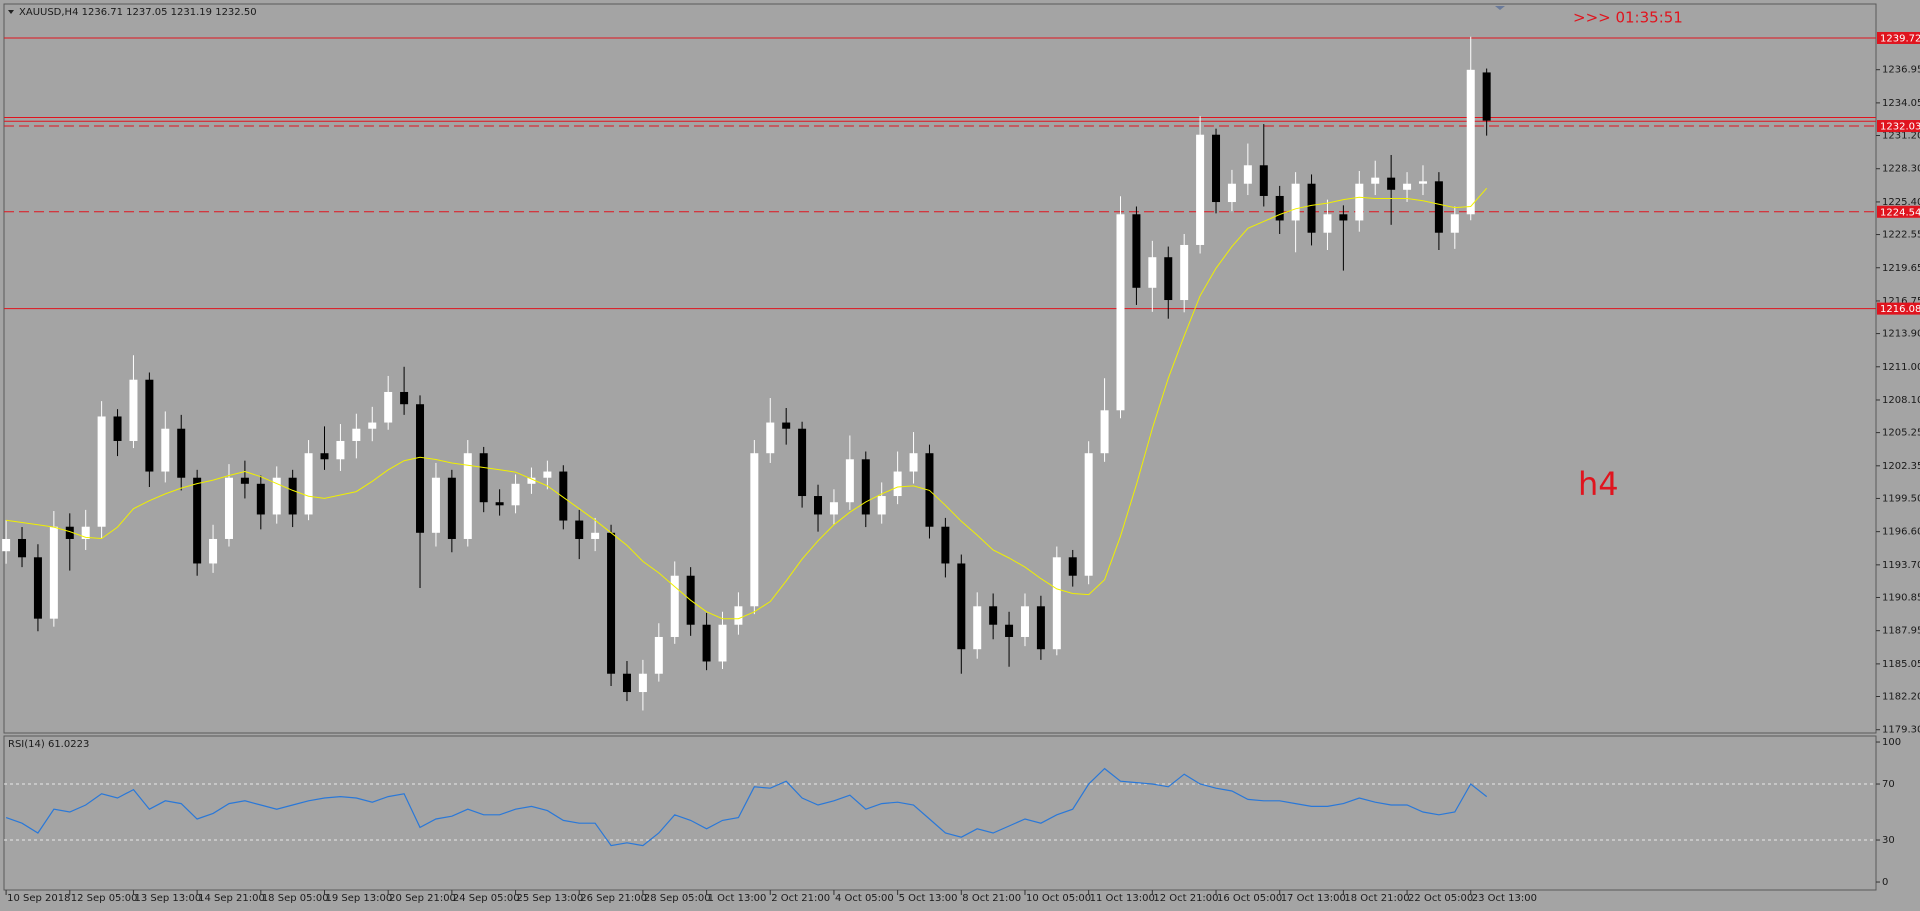 The image size is (1920, 911). I want to click on y-tick-label: 1236.95, so click(1901, 70).